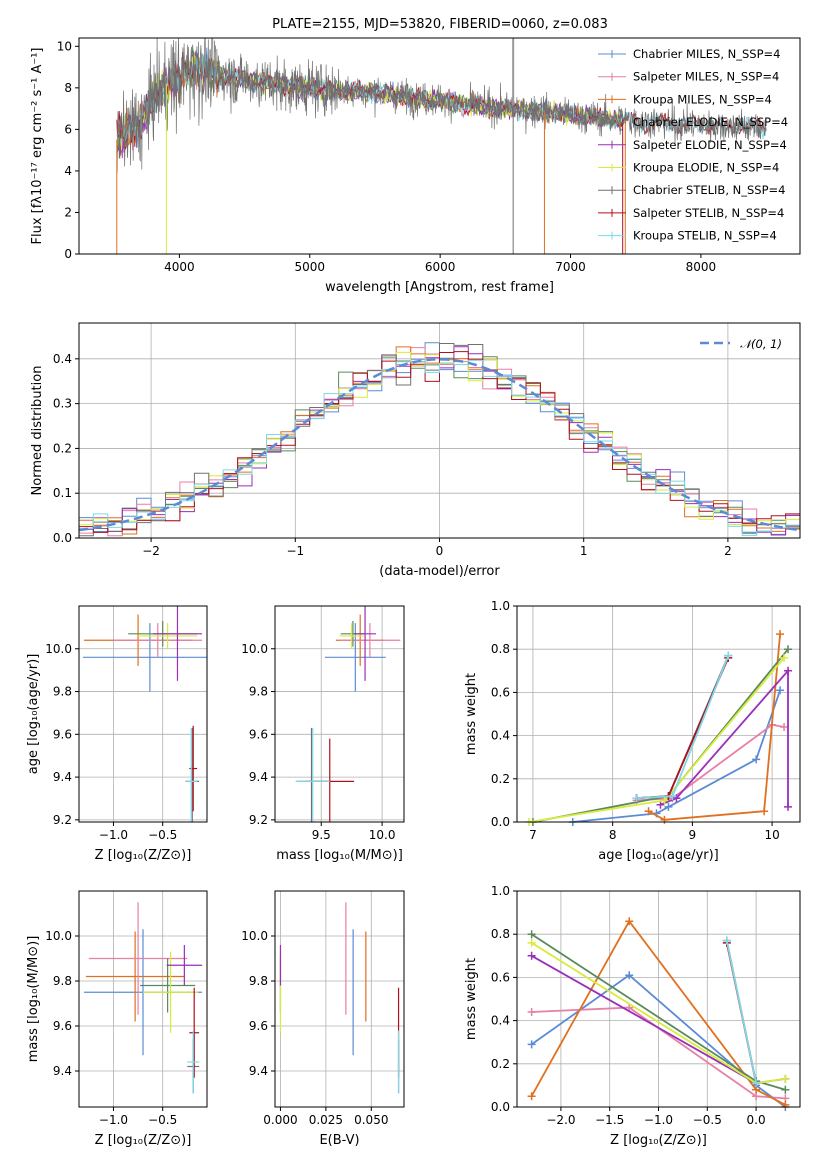 This screenshot has height=1170, width=819. What do you see at coordinates (179, 267) in the screenshot?
I see `x-tick-label: 4000` at bounding box center [179, 267].